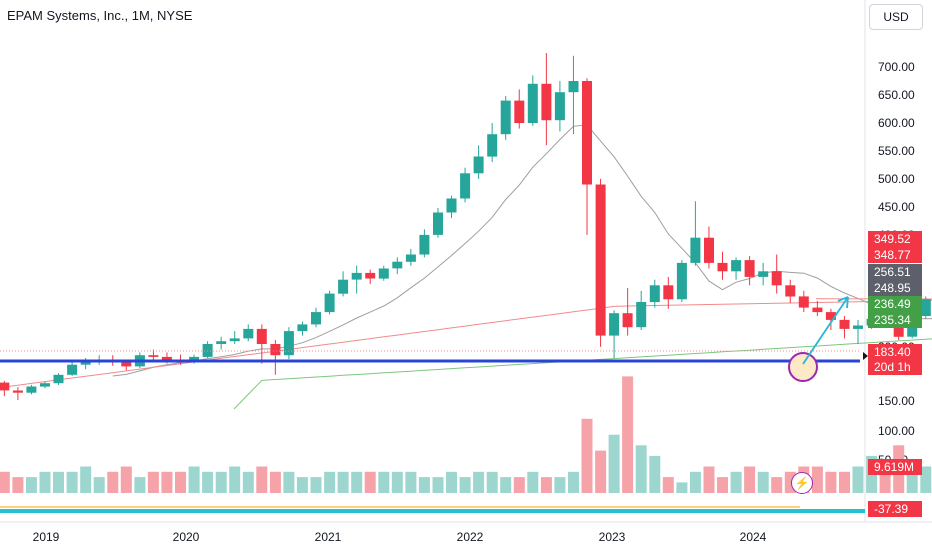  What do you see at coordinates (896, 401) in the screenshot?
I see `y-tick-label: 150.00` at bounding box center [896, 401].